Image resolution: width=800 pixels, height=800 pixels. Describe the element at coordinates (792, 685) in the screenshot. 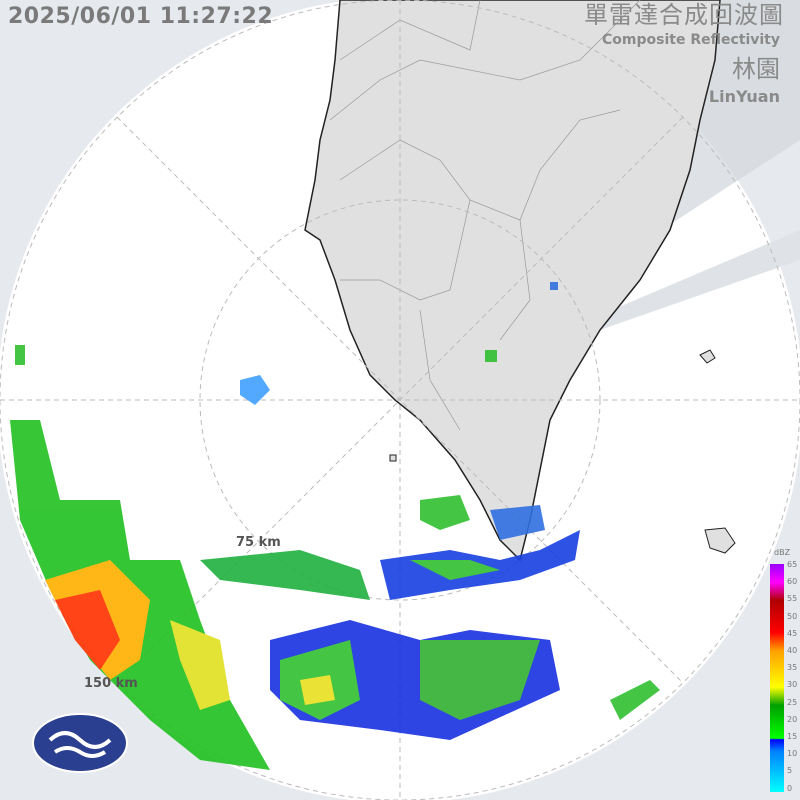

I see `legend-tick: 30` at that location.